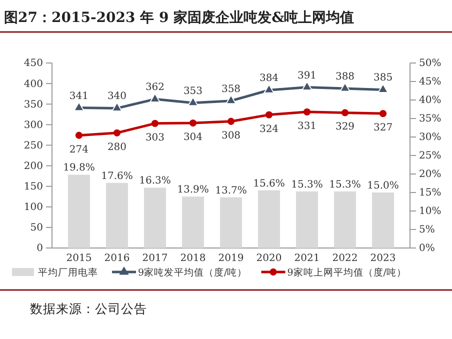 Image resolution: width=452 pixels, height=339 pixels. I want to click on data-label: 327, so click(383, 128).